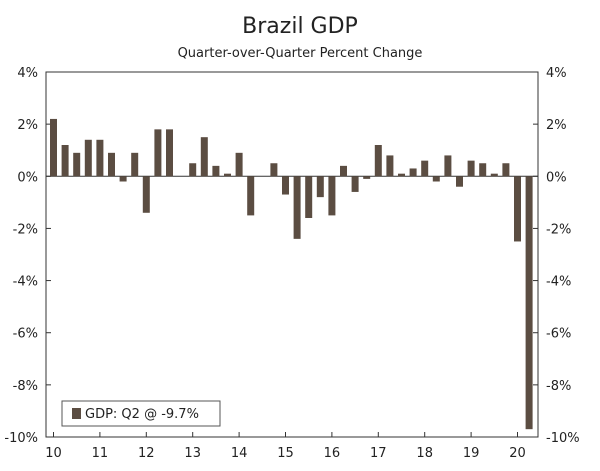 The width and height of the screenshot is (600, 471). What do you see at coordinates (27, 73) in the screenshot?
I see `left-tick-label: 4%` at bounding box center [27, 73].